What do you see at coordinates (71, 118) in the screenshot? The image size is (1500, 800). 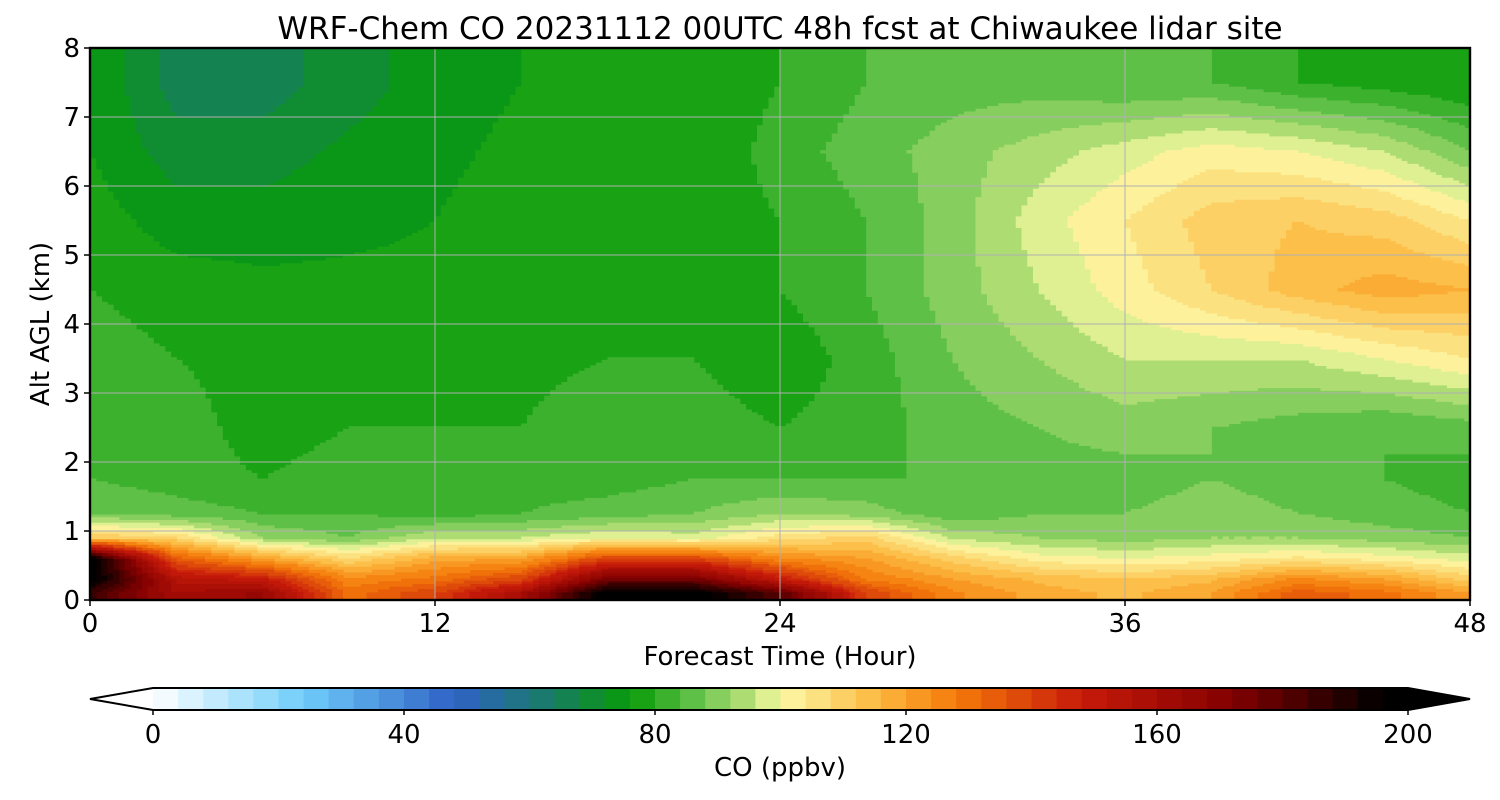 I see `y-tick-label: 7` at bounding box center [71, 118].